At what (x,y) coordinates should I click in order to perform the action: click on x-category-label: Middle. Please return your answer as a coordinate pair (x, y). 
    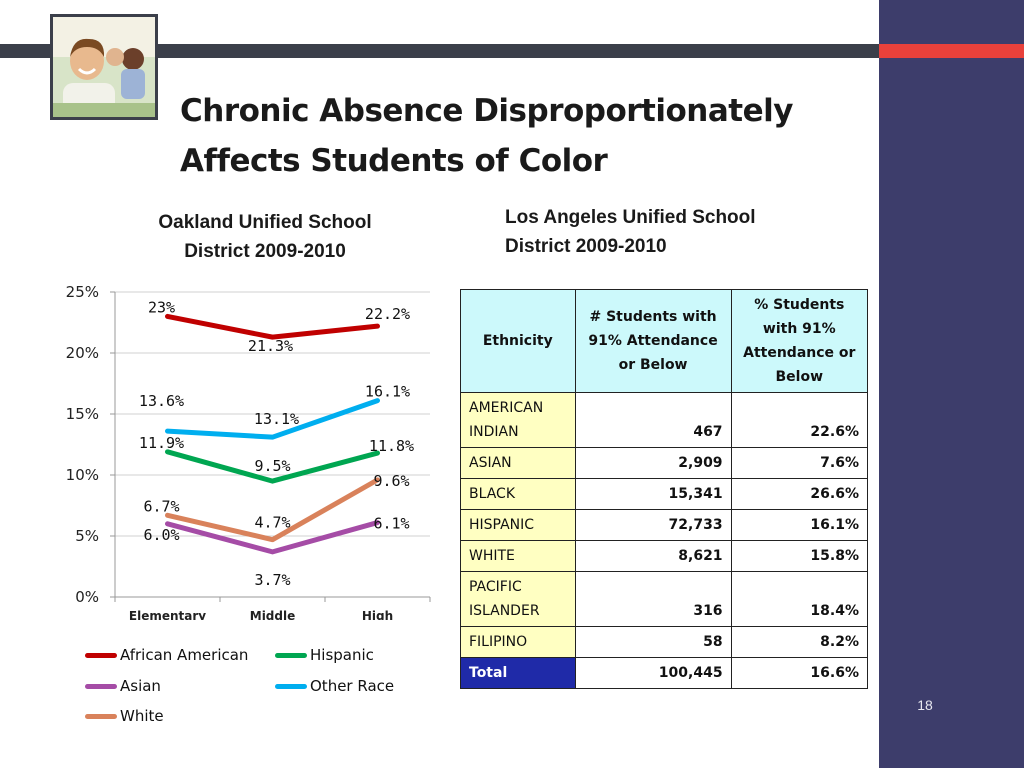
    Looking at the image, I should click on (273, 614).